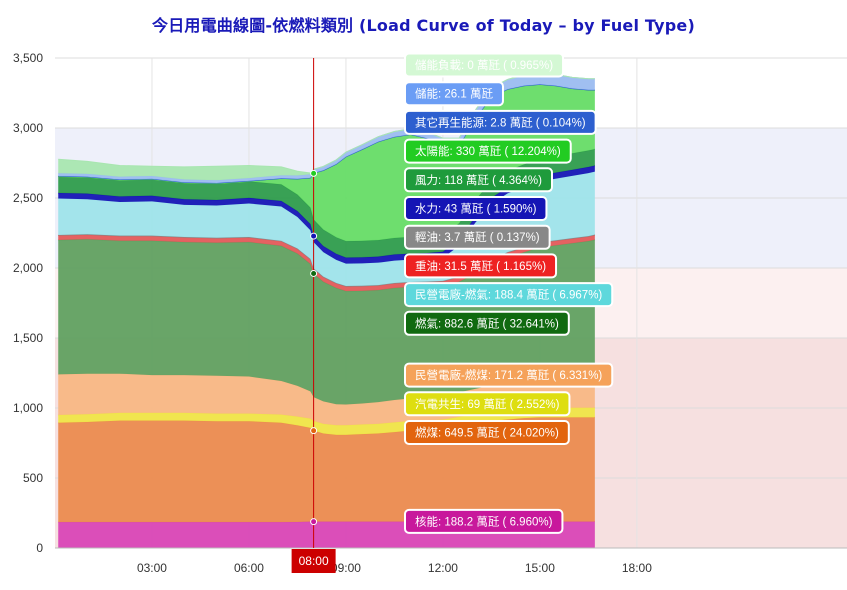 Image resolution: width=847 pixels, height=590 pixels. I want to click on tooltip-label: 汽電共生: 69 萬瓩 ( 2.552%), so click(487, 404).